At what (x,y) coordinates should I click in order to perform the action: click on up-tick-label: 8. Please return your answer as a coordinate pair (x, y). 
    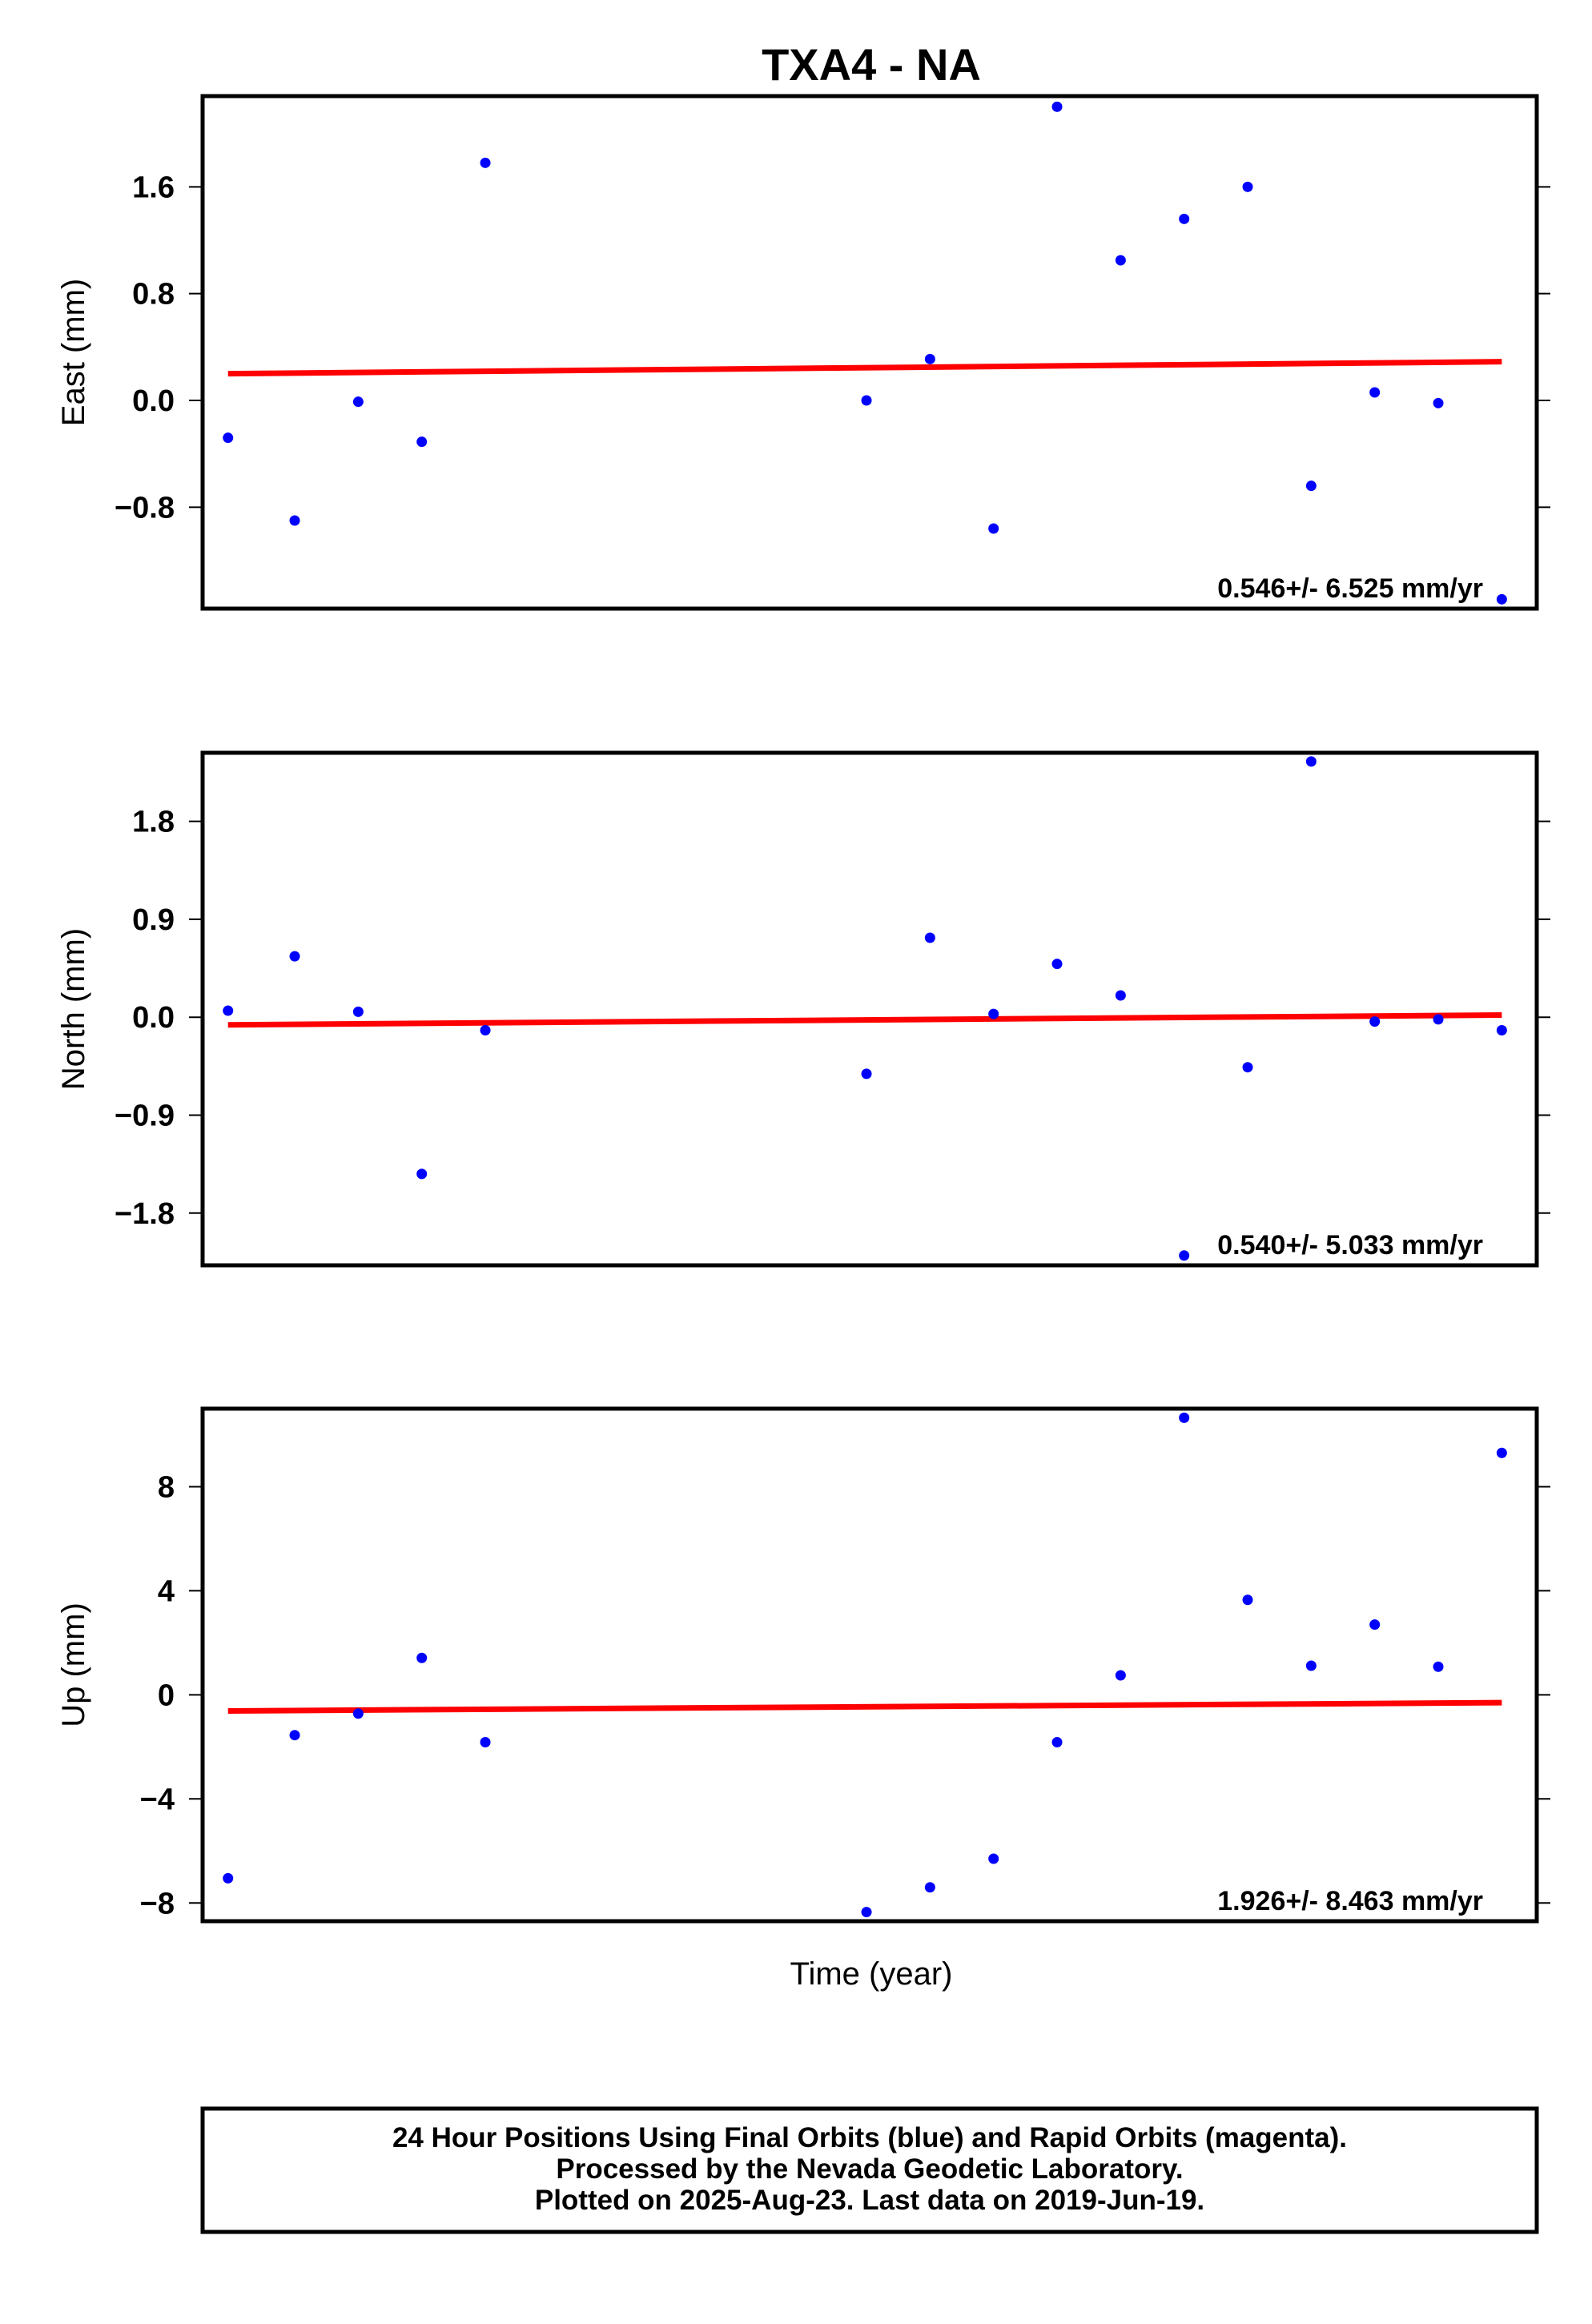
    Looking at the image, I should click on (166, 1487).